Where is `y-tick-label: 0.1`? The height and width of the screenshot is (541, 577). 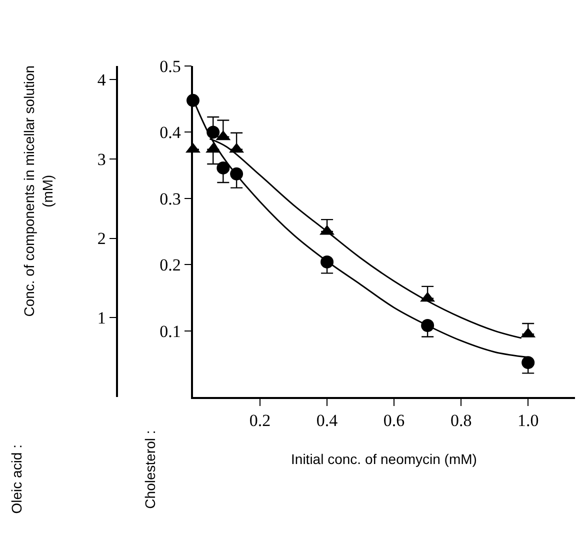
y-tick-label: 0.1 is located at coordinates (170, 331).